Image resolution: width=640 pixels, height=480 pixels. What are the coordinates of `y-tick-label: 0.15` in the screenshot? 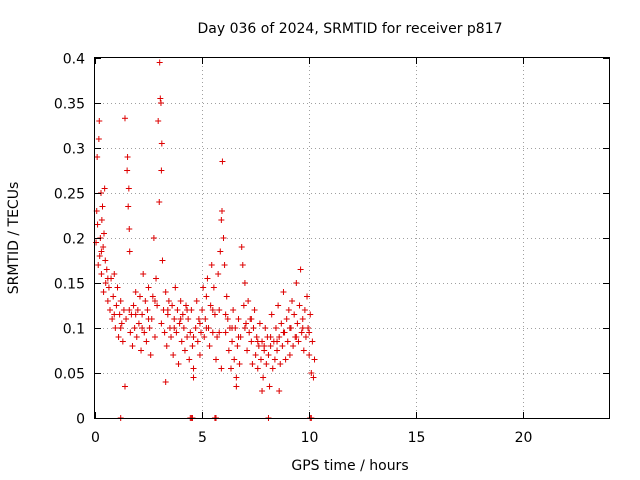 It's located at (69, 285).